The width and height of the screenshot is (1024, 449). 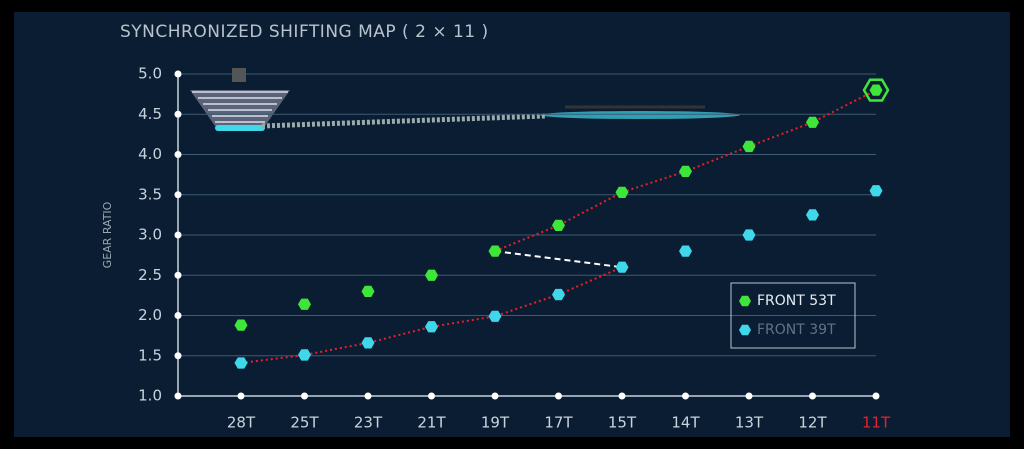 What do you see at coordinates (876, 423) in the screenshot?
I see `x-tick-label: 11T` at bounding box center [876, 423].